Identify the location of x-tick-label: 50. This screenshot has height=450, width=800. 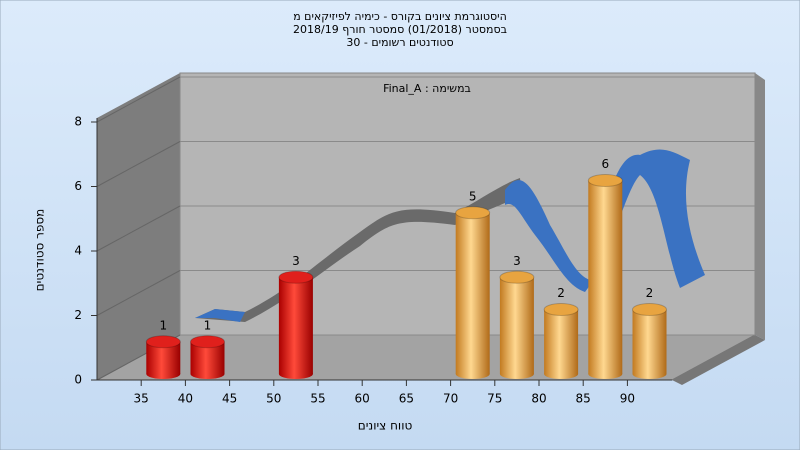
(273, 399).